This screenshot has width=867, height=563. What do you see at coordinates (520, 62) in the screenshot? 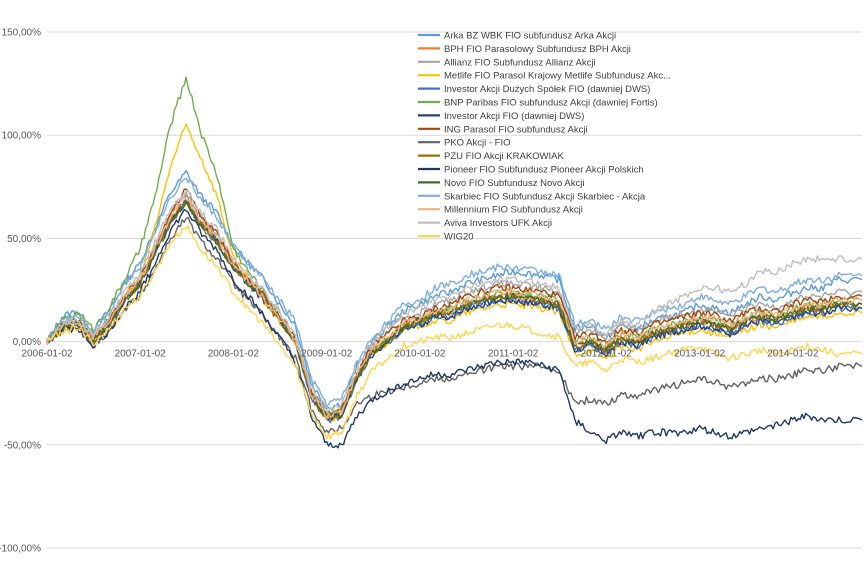
I see `legend-label: Allianz FIO Subfundusz Allianz Akcji` at bounding box center [520, 62].